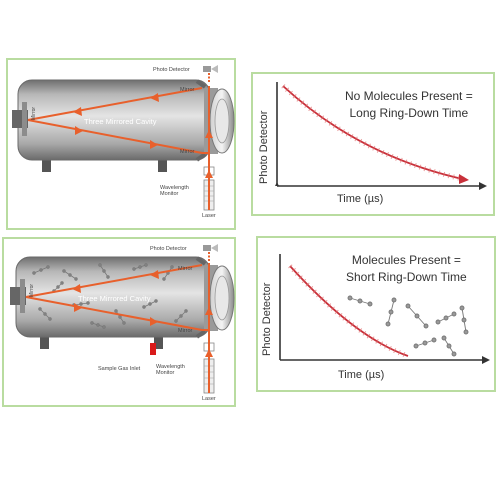  Describe the element at coordinates (153, 349) in the screenshot. I see `sample-gas-inlet` at that location.